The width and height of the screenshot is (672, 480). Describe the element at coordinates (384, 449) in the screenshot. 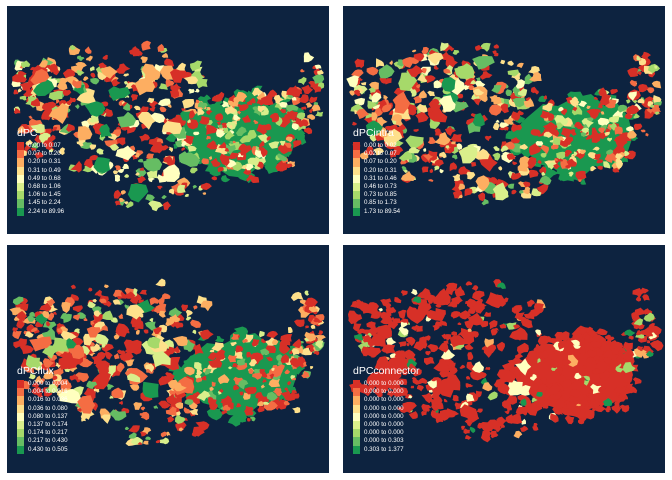

I see `legend-label: 0.303 to 1.377` at that location.